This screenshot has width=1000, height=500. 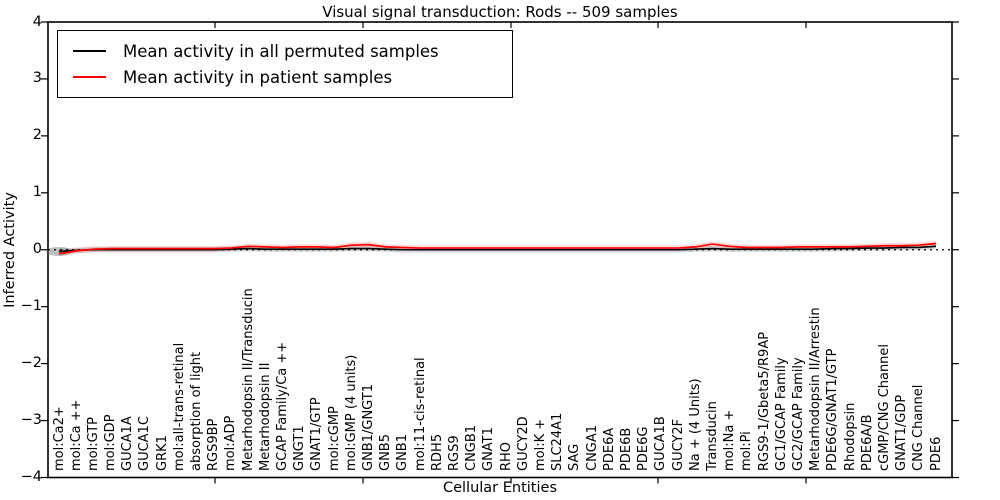 I want to click on legend-label: Mean activity in patient samples, so click(x=258, y=77).